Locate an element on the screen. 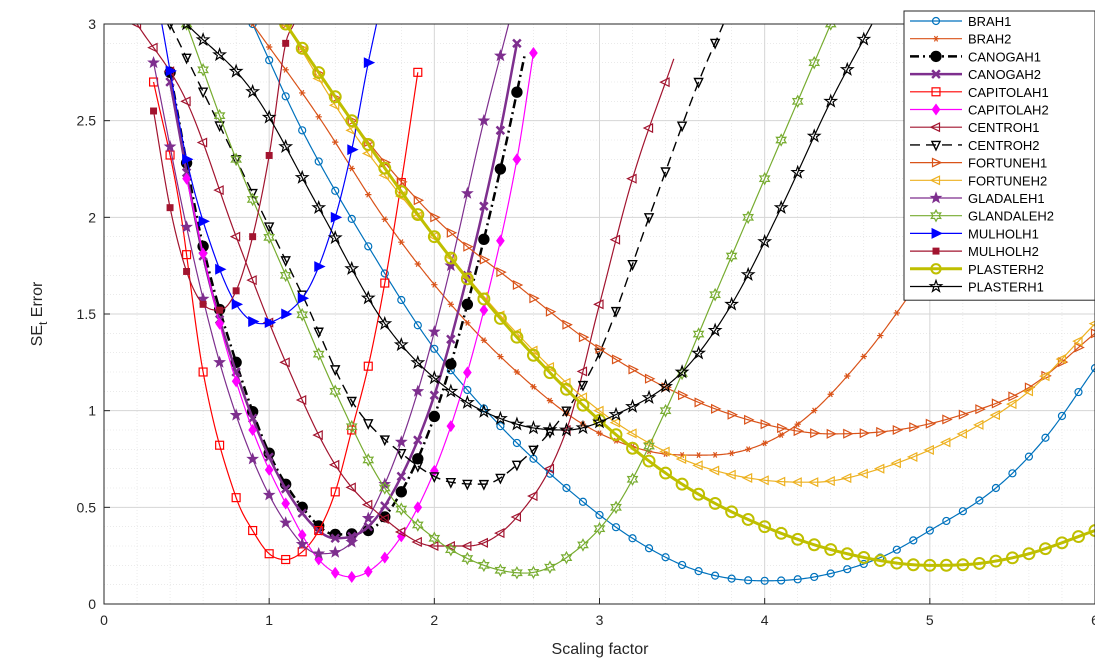 The width and height of the screenshot is (1095, 660). legend-entry: CANOGAH1 is located at coordinates (975, 56).